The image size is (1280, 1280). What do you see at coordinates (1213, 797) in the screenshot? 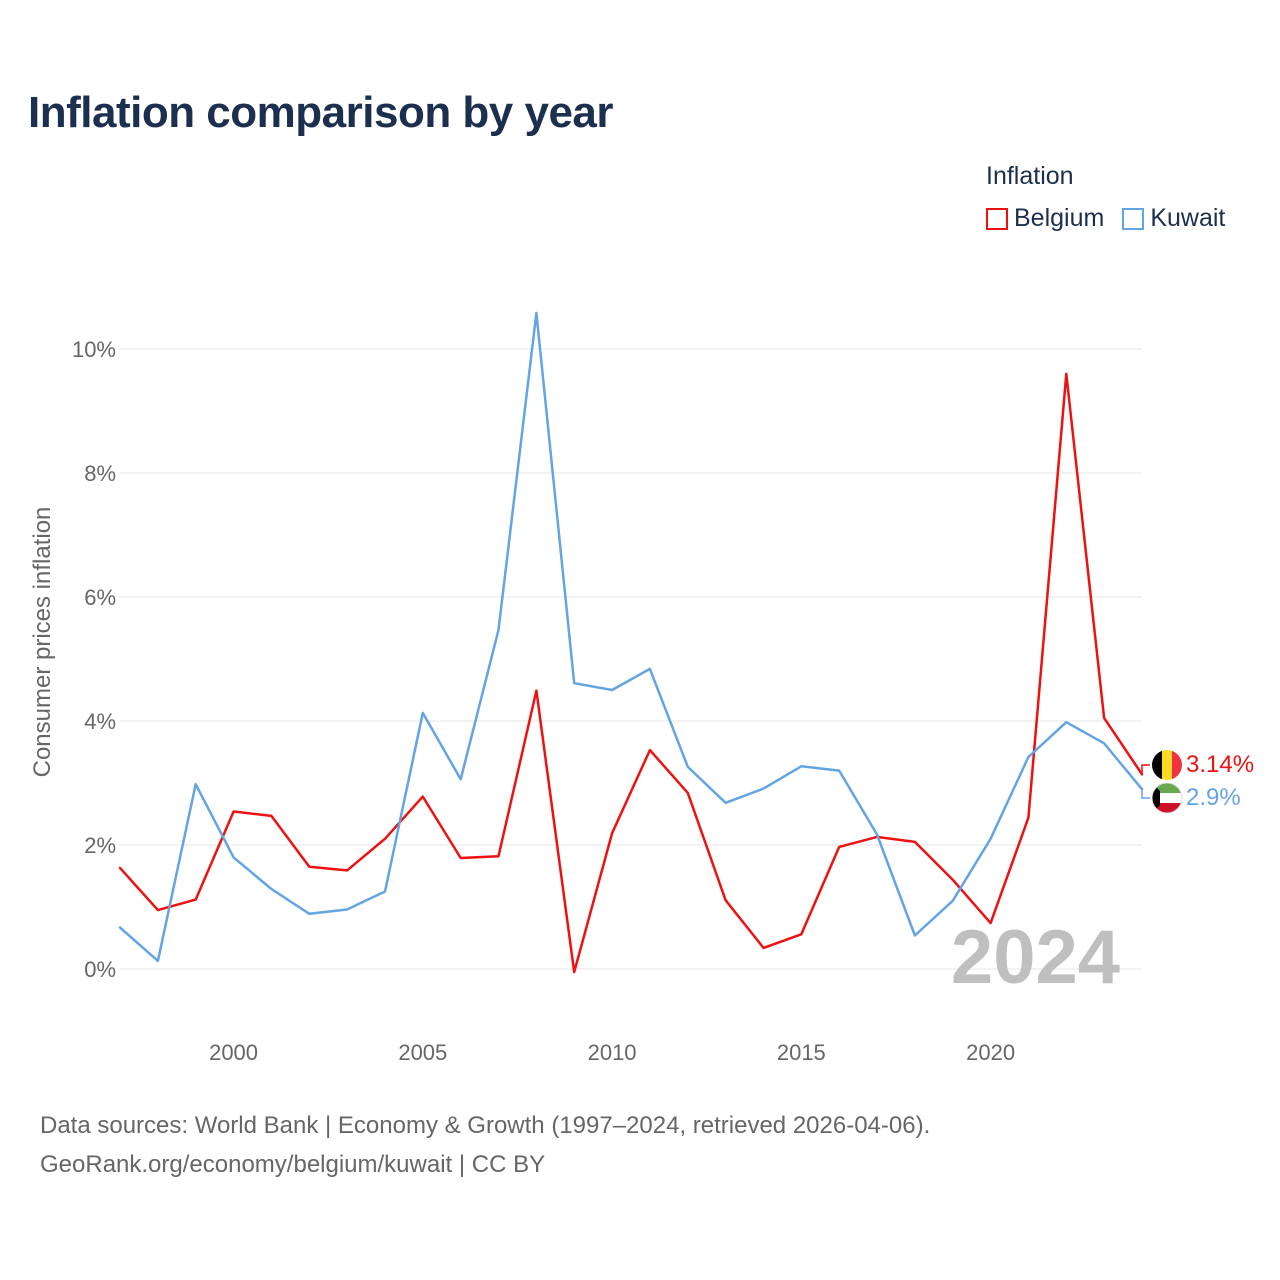
I see `end-label-kuwait: 2.9%` at bounding box center [1213, 797].